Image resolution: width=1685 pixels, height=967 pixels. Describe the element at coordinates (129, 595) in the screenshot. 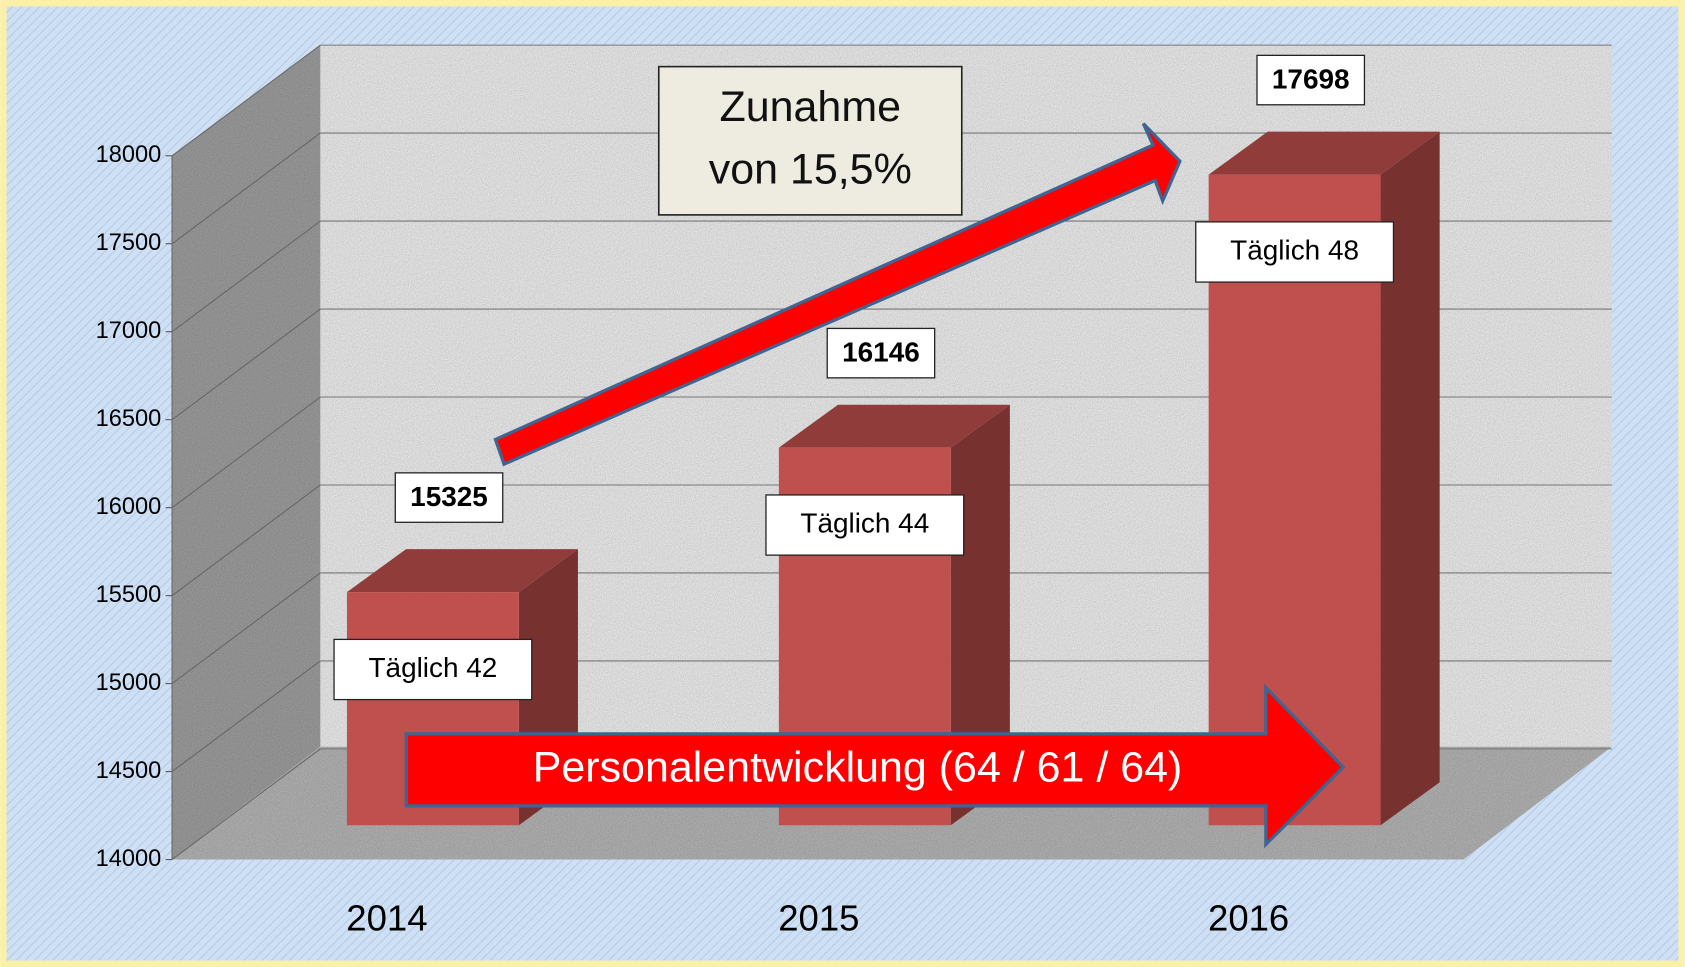

I see `y-tick-label: 15500` at that location.